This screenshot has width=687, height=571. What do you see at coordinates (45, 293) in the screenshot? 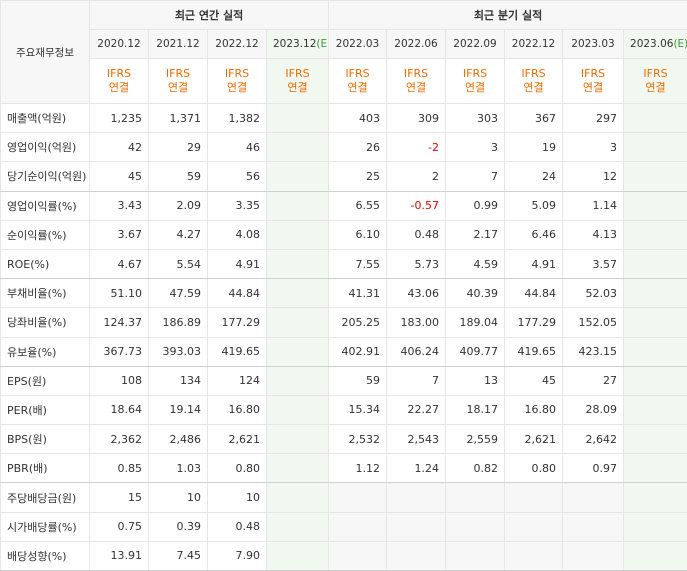
I see `row-label: 부채비율(%)` at bounding box center [45, 293].